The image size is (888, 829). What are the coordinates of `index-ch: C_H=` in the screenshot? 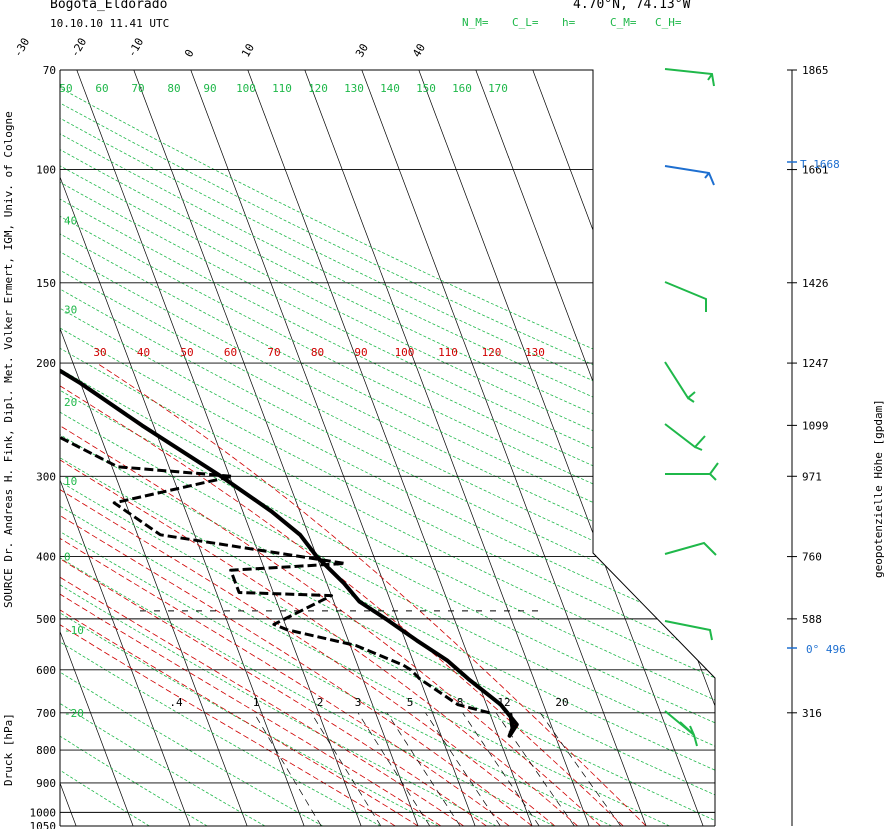 It's located at (668, 22).